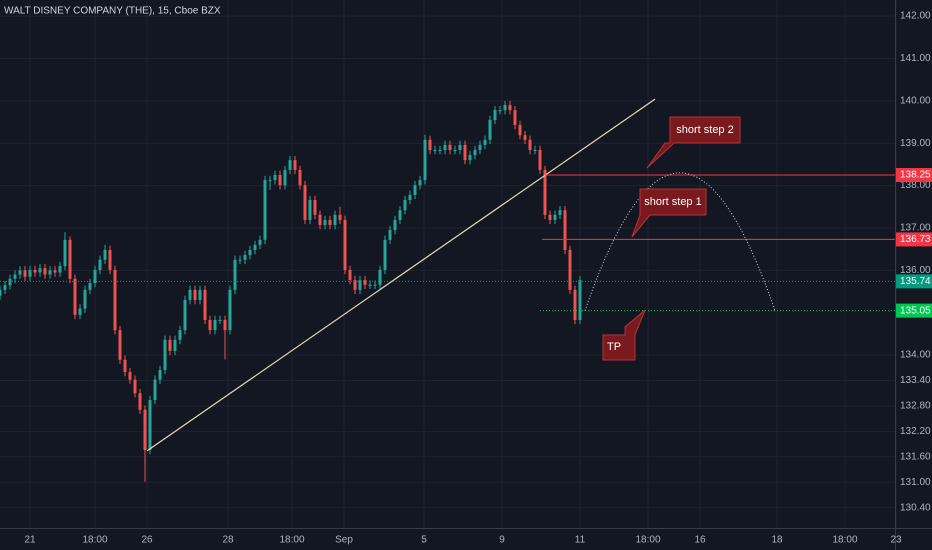 Image resolution: width=932 pixels, height=550 pixels. Describe the element at coordinates (580, 540) in the screenshot. I see `x-tick-label: 11` at that location.